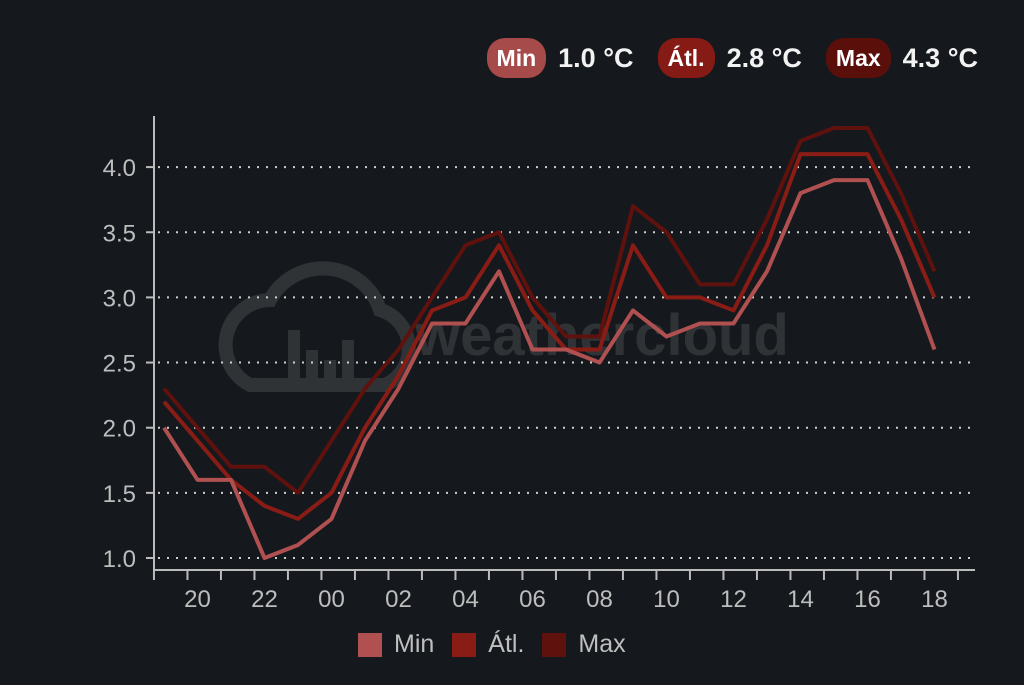  What do you see at coordinates (934, 599) in the screenshot?
I see `x-tick-label: 18` at bounding box center [934, 599].